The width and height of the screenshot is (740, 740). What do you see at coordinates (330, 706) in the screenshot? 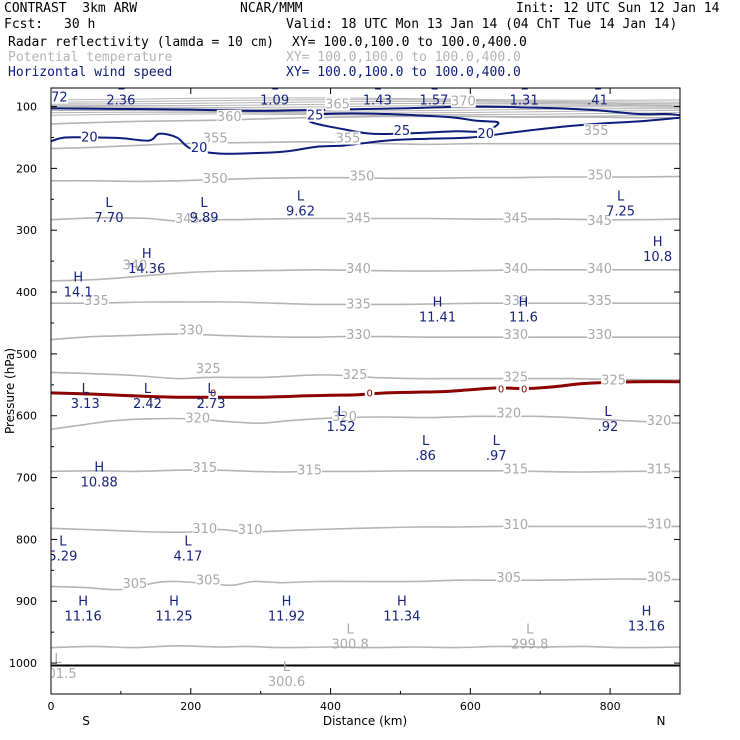
I see `x-tick-label: 400` at bounding box center [330, 706].